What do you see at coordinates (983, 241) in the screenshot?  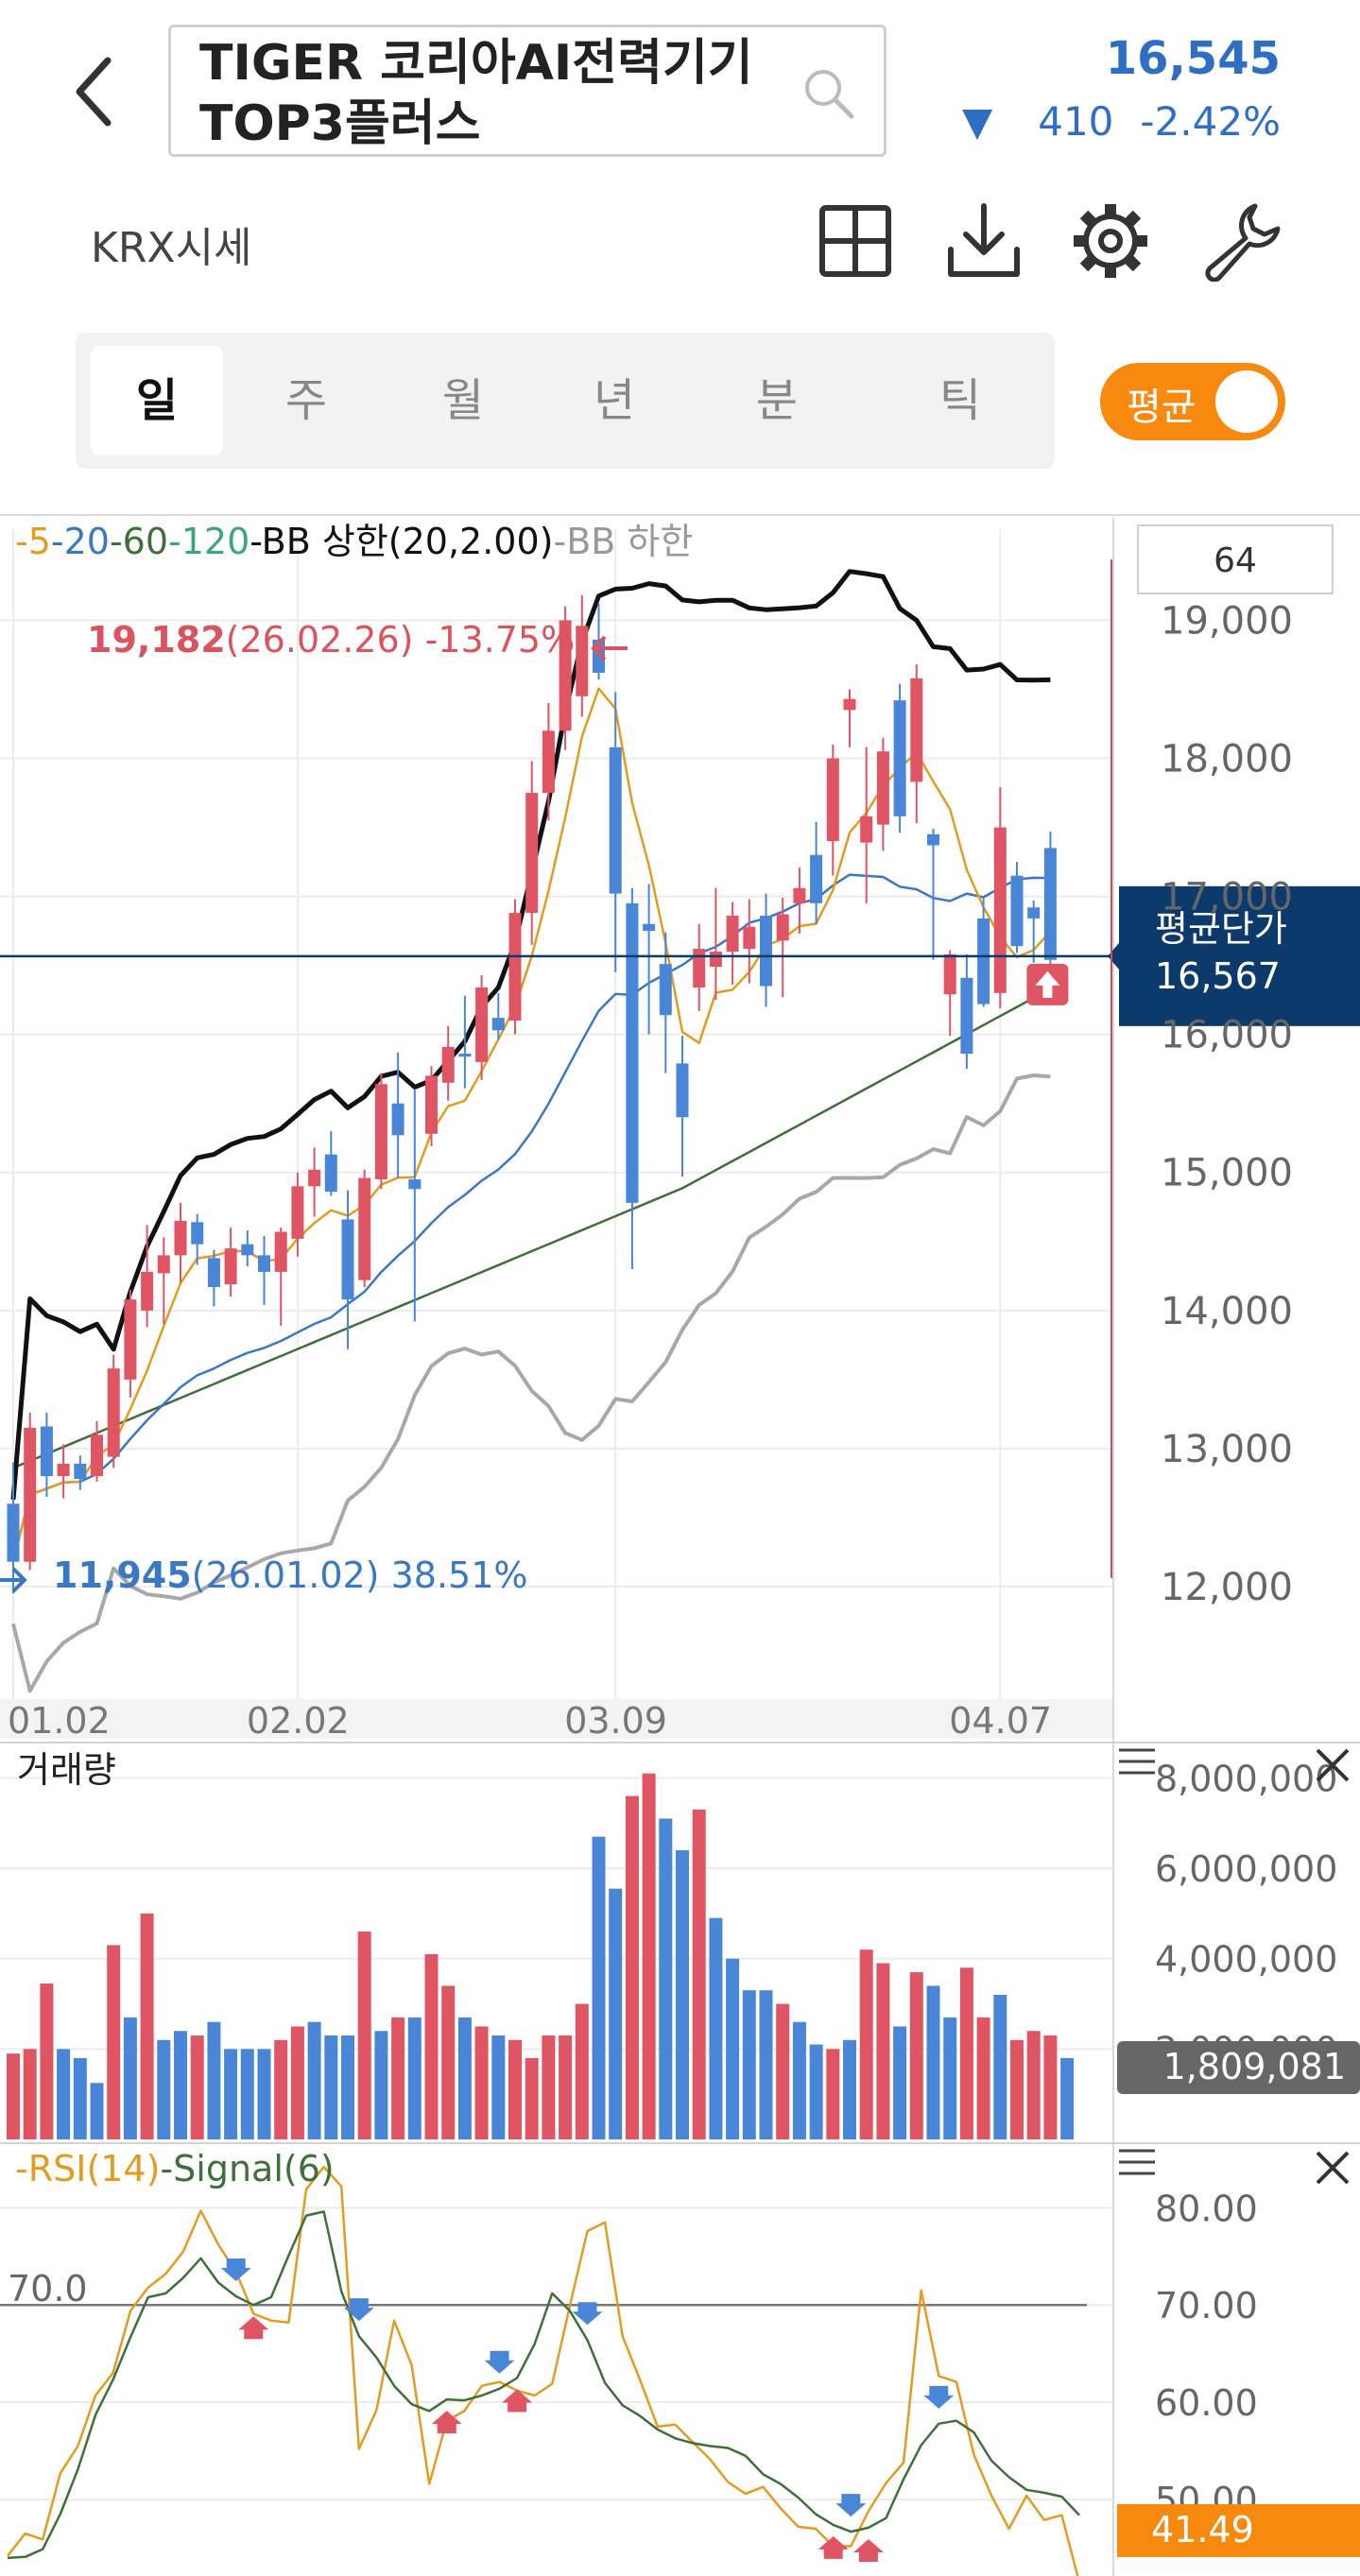 I see `download-icon` at bounding box center [983, 241].